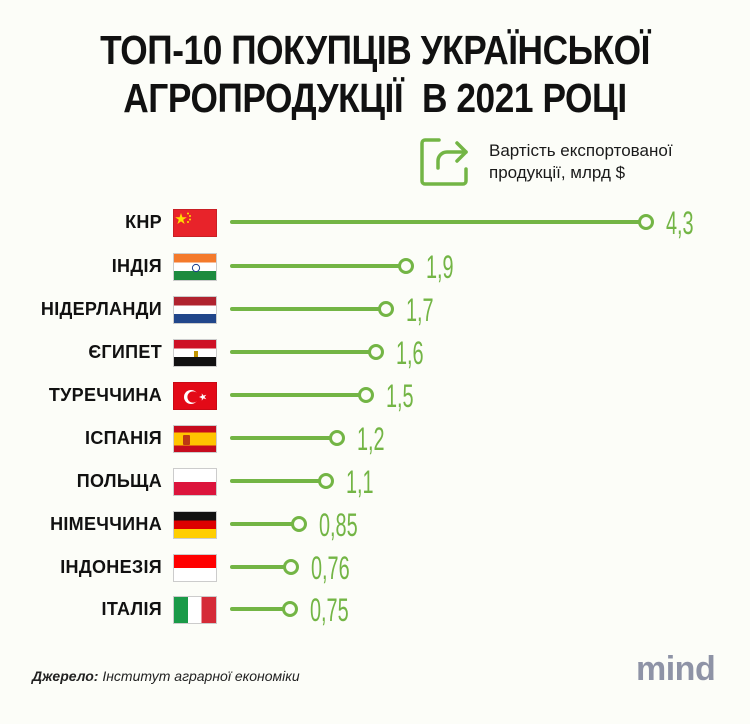 This screenshot has width=750, height=724. Describe the element at coordinates (143, 222) in the screenshot. I see `country-label: КНР` at that location.